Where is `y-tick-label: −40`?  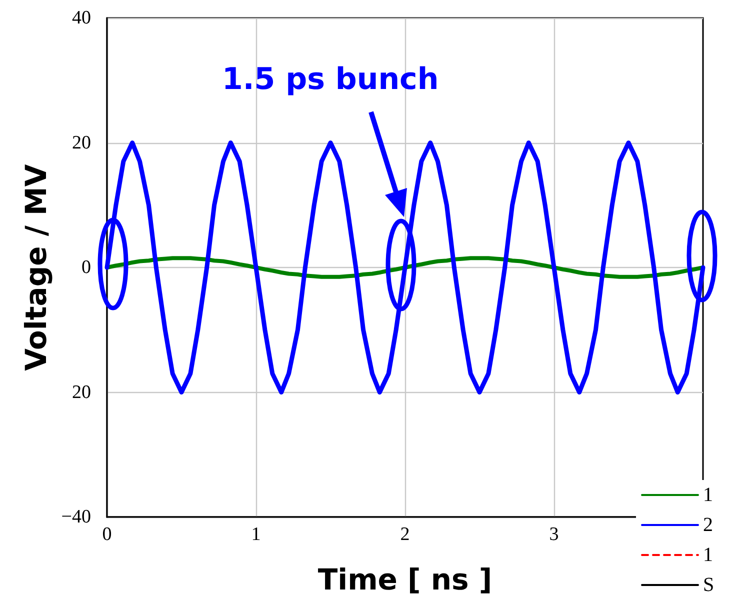 y-tick-label: −40 is located at coordinates (76, 517).